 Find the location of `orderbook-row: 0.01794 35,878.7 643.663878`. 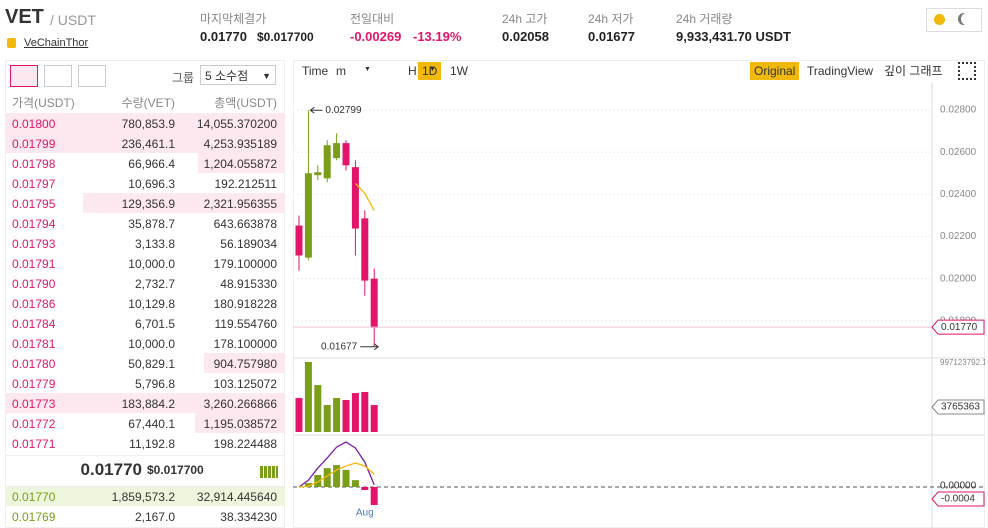

orderbook-row: 0.01794 35,878.7 643.663878 is located at coordinates (145, 223).